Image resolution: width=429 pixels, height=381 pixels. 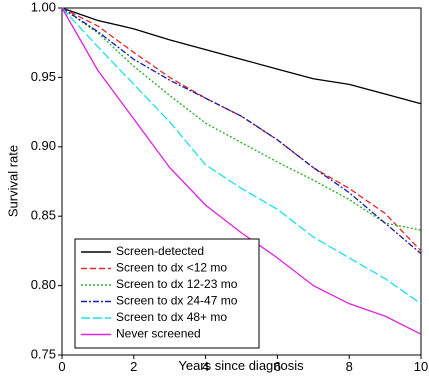 I want to click on legend-label: Screen to dx 24-47 mo, so click(x=177, y=301).